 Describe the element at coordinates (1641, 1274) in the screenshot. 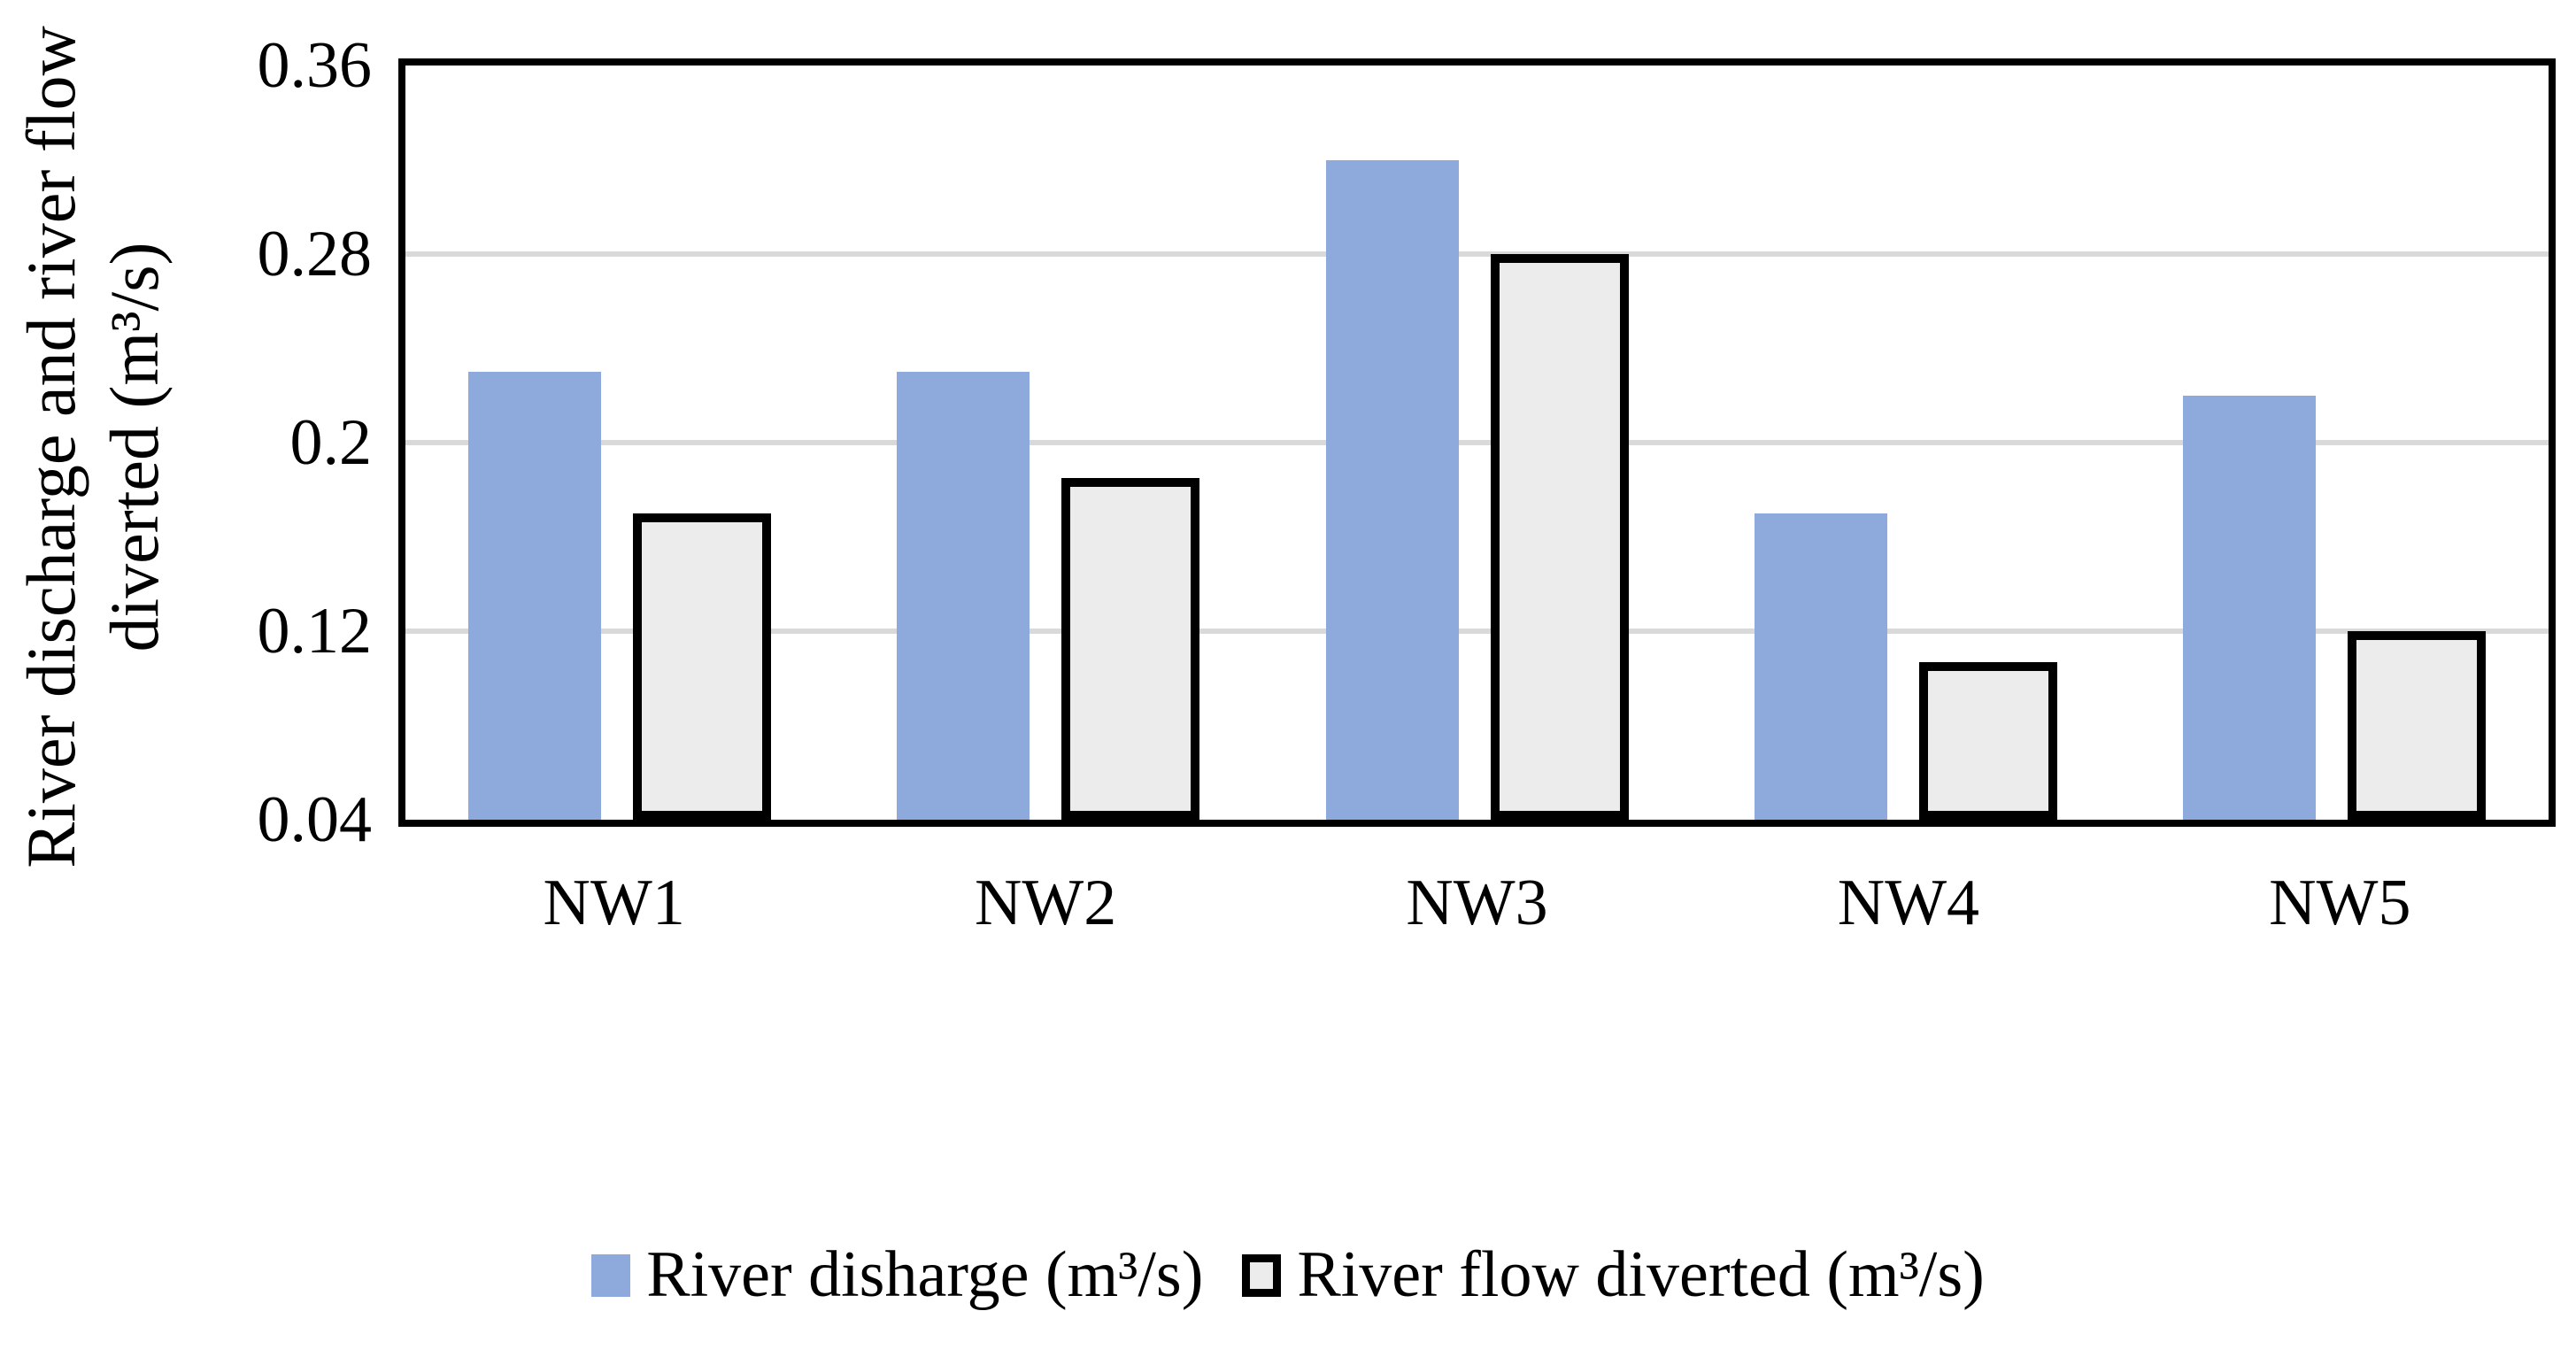

I see `legend-label-river-flow-diverted: River flow diverted (m³/s)` at that location.